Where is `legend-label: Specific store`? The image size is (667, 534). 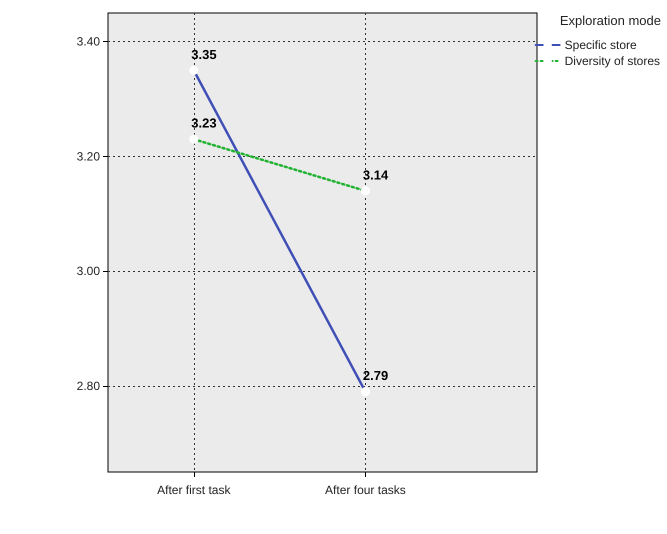 legend-label: Specific store is located at coordinates (600, 45).